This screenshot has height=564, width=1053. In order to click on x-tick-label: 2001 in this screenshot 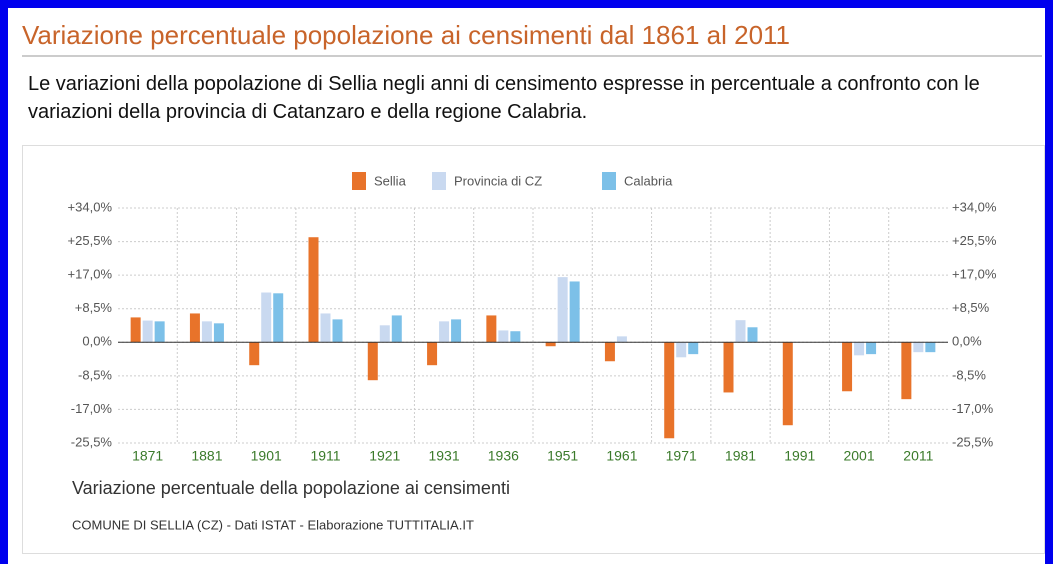, I will do `click(858, 456)`.